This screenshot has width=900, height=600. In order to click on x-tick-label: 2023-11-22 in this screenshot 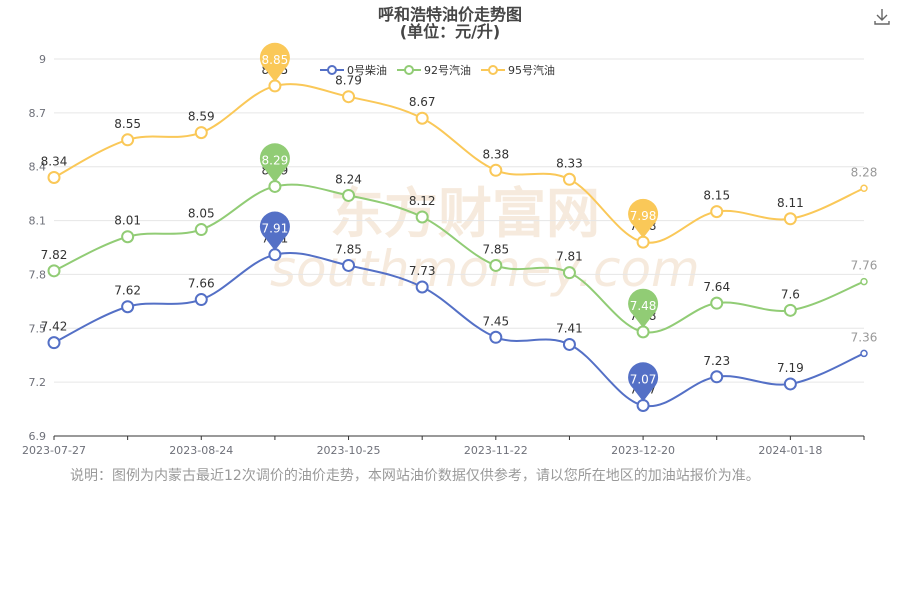, I will do `click(496, 450)`.